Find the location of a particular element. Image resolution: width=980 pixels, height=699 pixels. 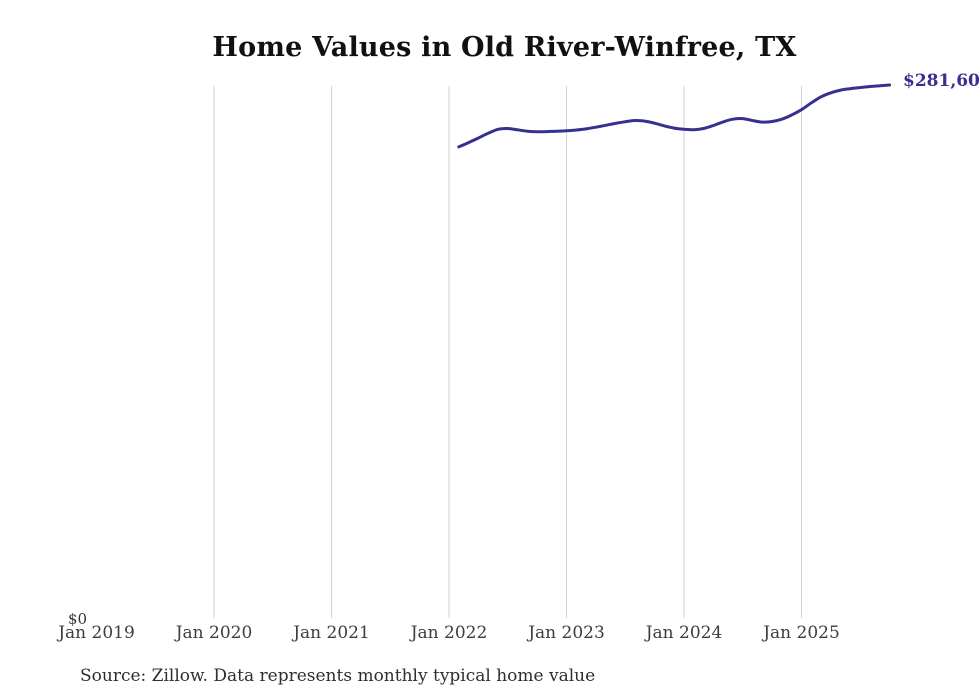

y-axis-zero-label: $0 is located at coordinates (78, 619).